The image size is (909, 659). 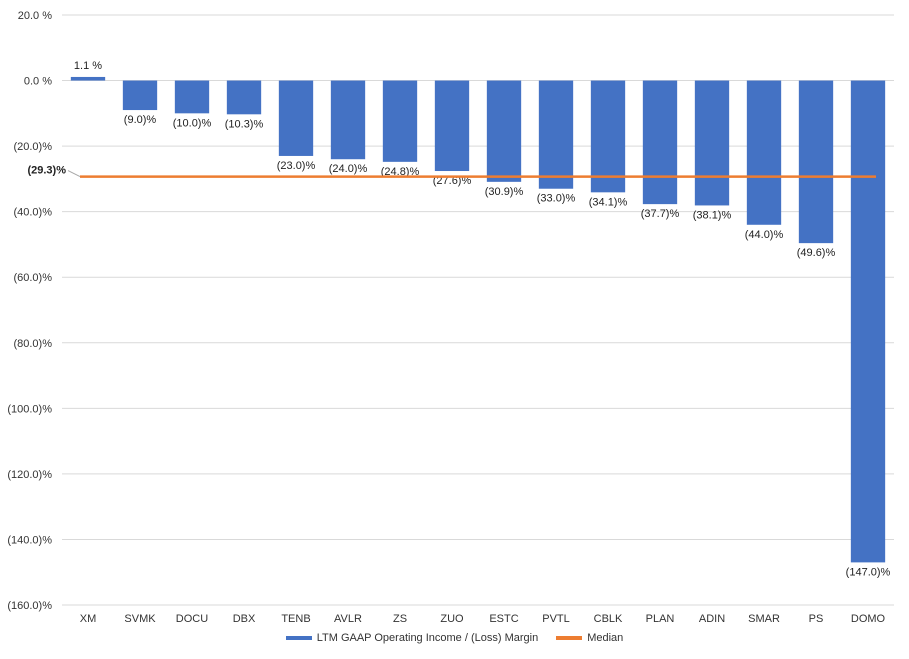 What do you see at coordinates (712, 215) in the screenshot?
I see `data-label: (38.1)%` at bounding box center [712, 215].